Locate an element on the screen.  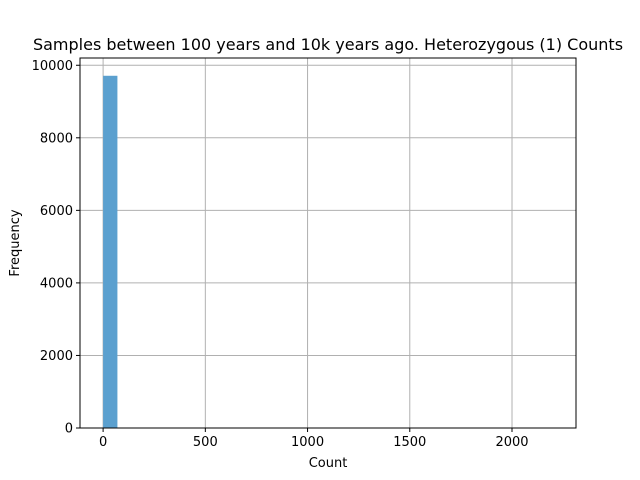
y-tick-label: 10000 is located at coordinates (52, 66).